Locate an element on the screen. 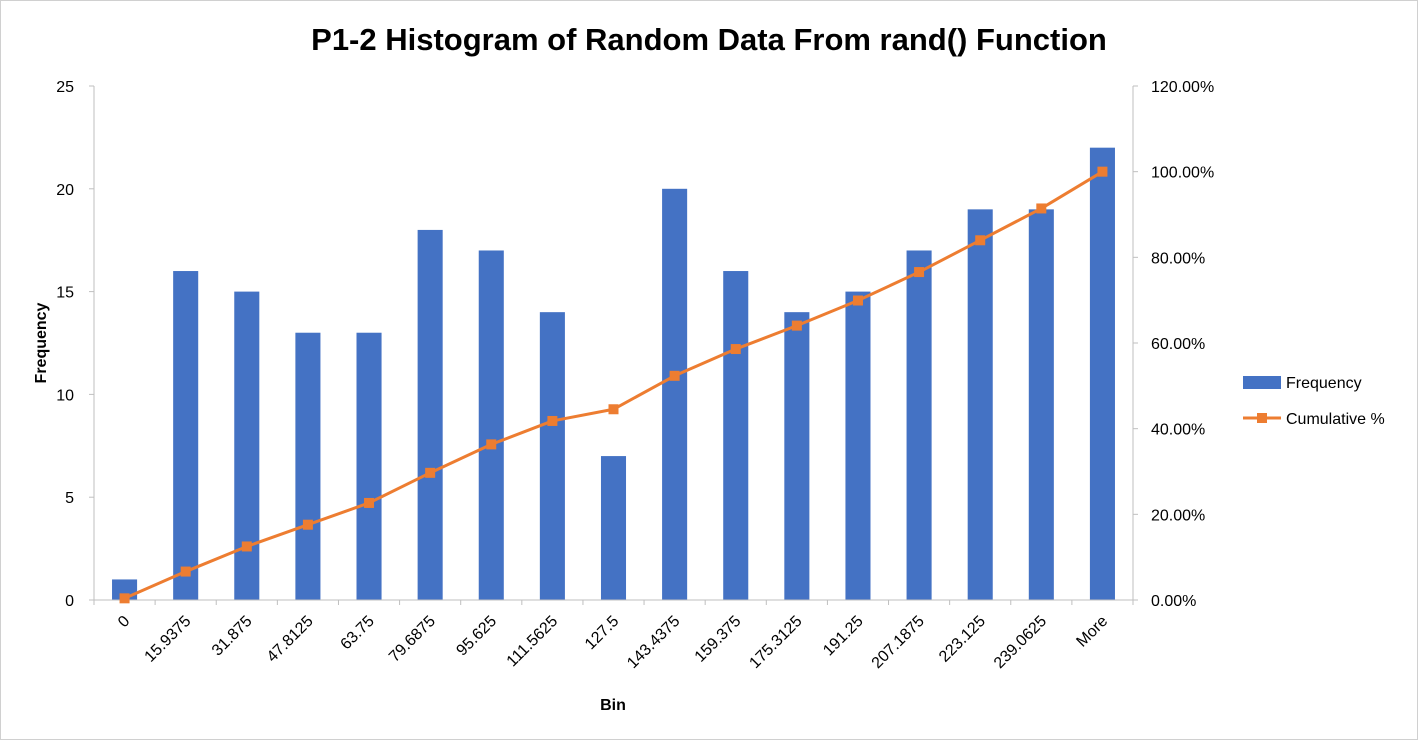 The image size is (1418, 740). x-tick-label-14: 223.125 is located at coordinates (962, 639).